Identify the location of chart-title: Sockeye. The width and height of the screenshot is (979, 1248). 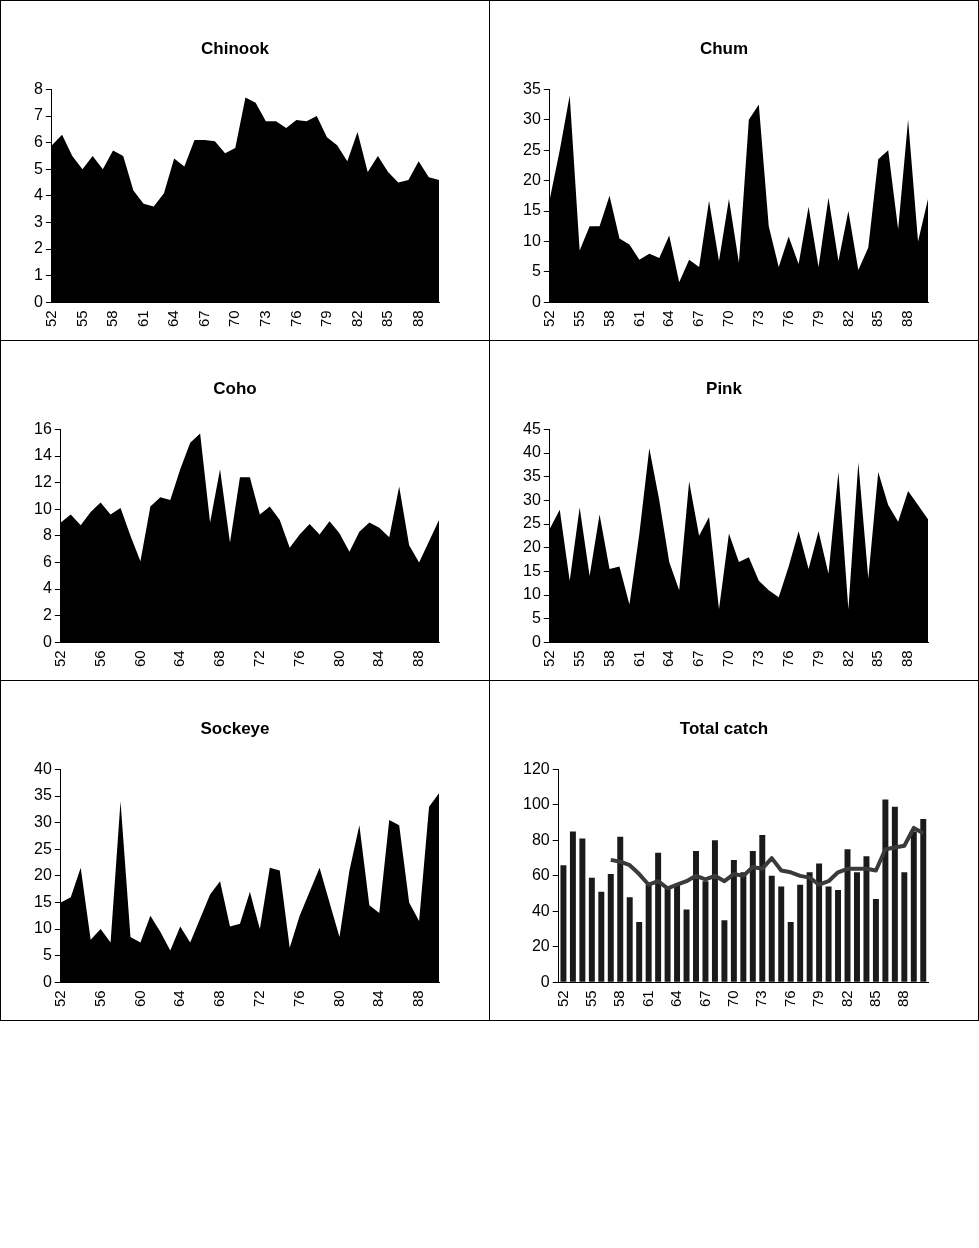
(235, 728).